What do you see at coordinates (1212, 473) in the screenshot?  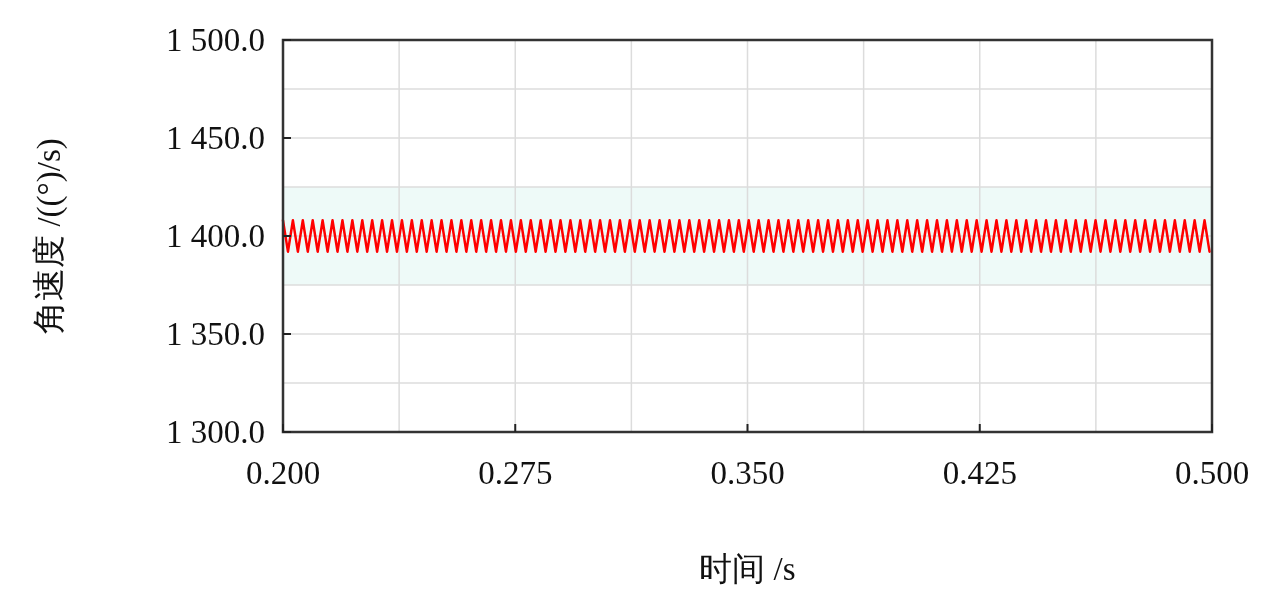 I see `x-tick-label: 0.500` at bounding box center [1212, 473].